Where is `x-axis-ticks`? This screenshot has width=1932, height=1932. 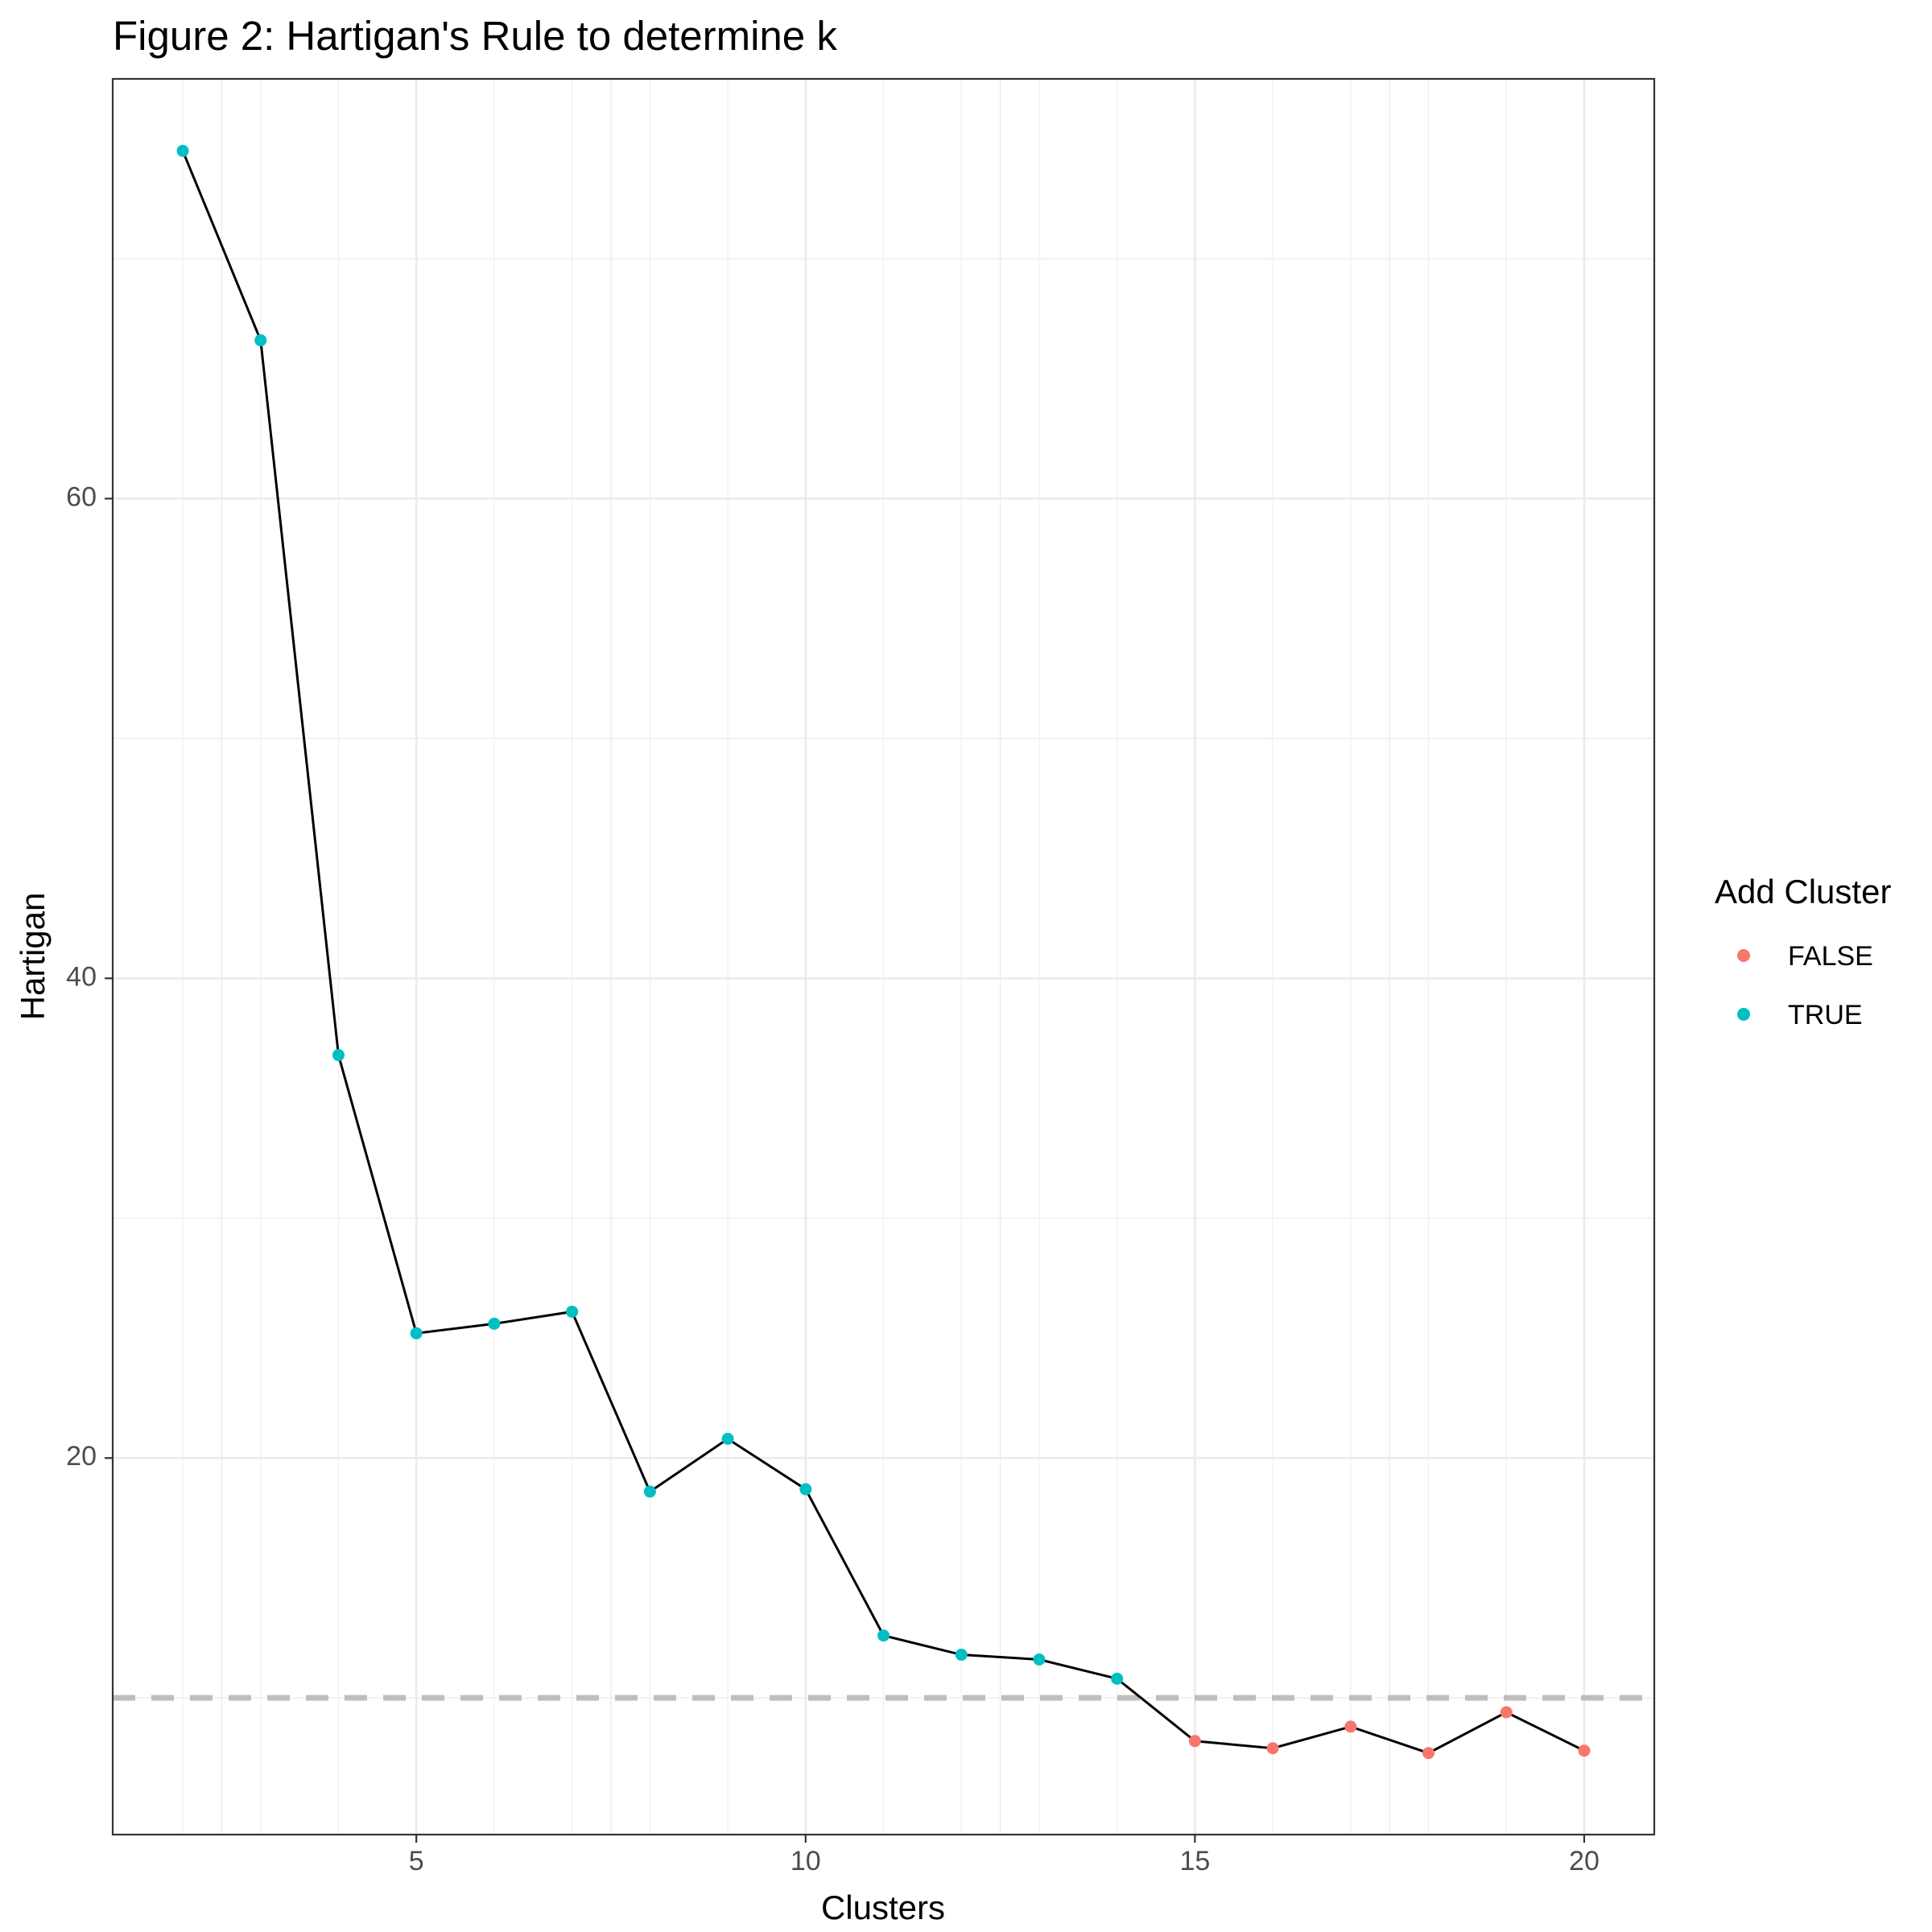
x-axis-ticks is located at coordinates (1000, 1839).